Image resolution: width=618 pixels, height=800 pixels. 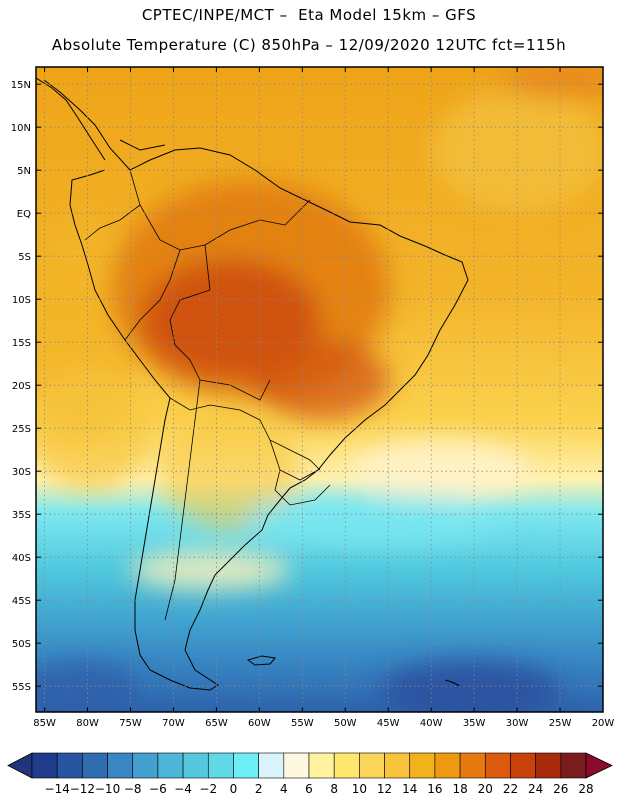 What do you see at coordinates (517, 723) in the screenshot?
I see `lon-tick-label: 30W` at bounding box center [517, 723].